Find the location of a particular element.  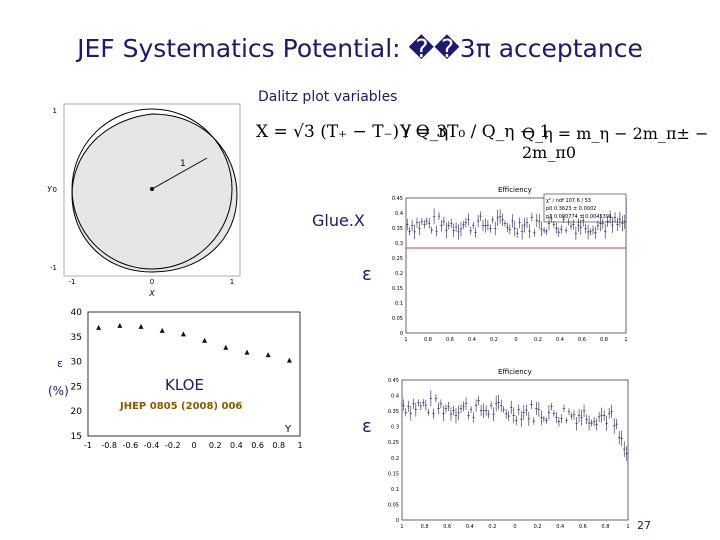

kloe-ytick-label: 20 is located at coordinates (77, 412).